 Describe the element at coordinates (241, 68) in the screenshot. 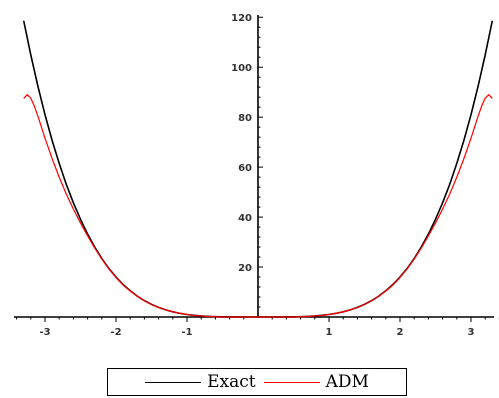

I see `y-tick-label: 100` at that location.